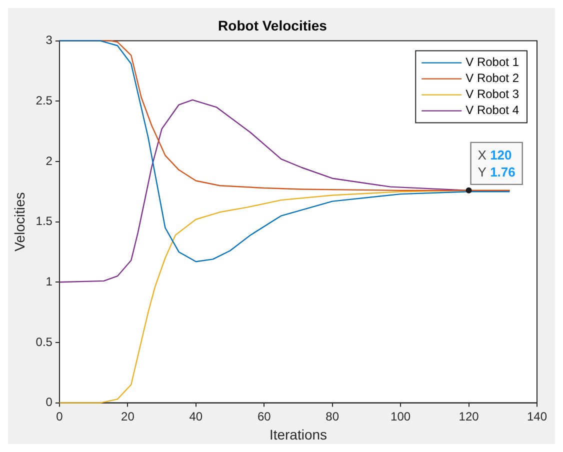 The image size is (563, 452). Describe the element at coordinates (497, 163) in the screenshot. I see `annotation: X 120 Y 1.76` at that location.